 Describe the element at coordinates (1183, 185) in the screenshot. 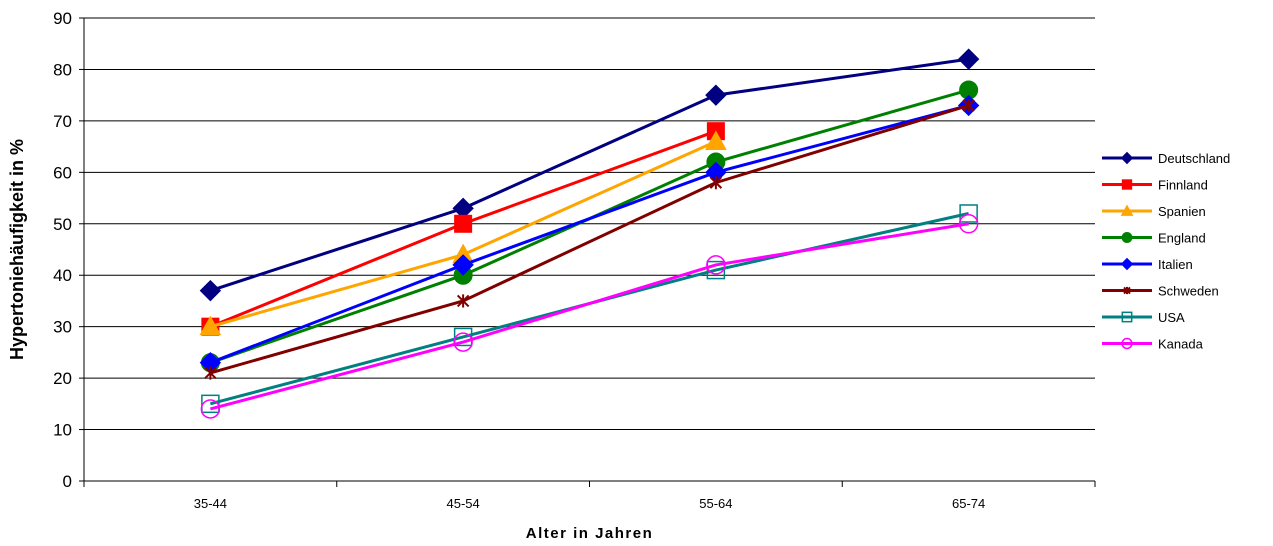

I see `legend-label-finnland: Finnland` at that location.